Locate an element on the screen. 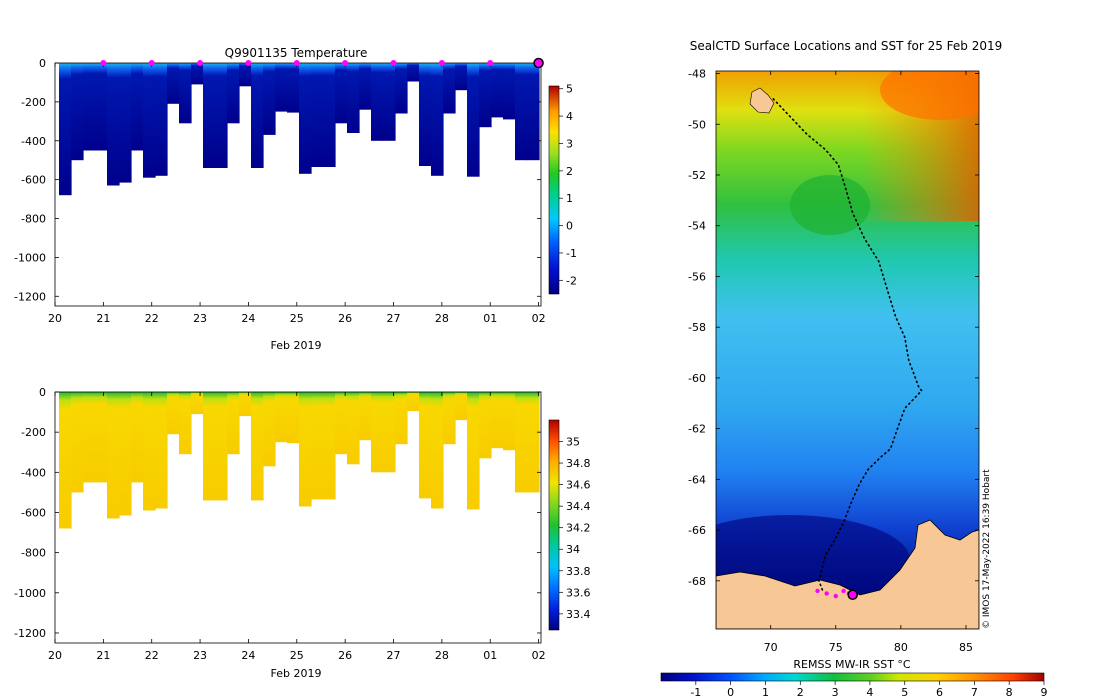 This screenshot has height=700, width=1100. map-lon-tick-label: 80 is located at coordinates (901, 647).